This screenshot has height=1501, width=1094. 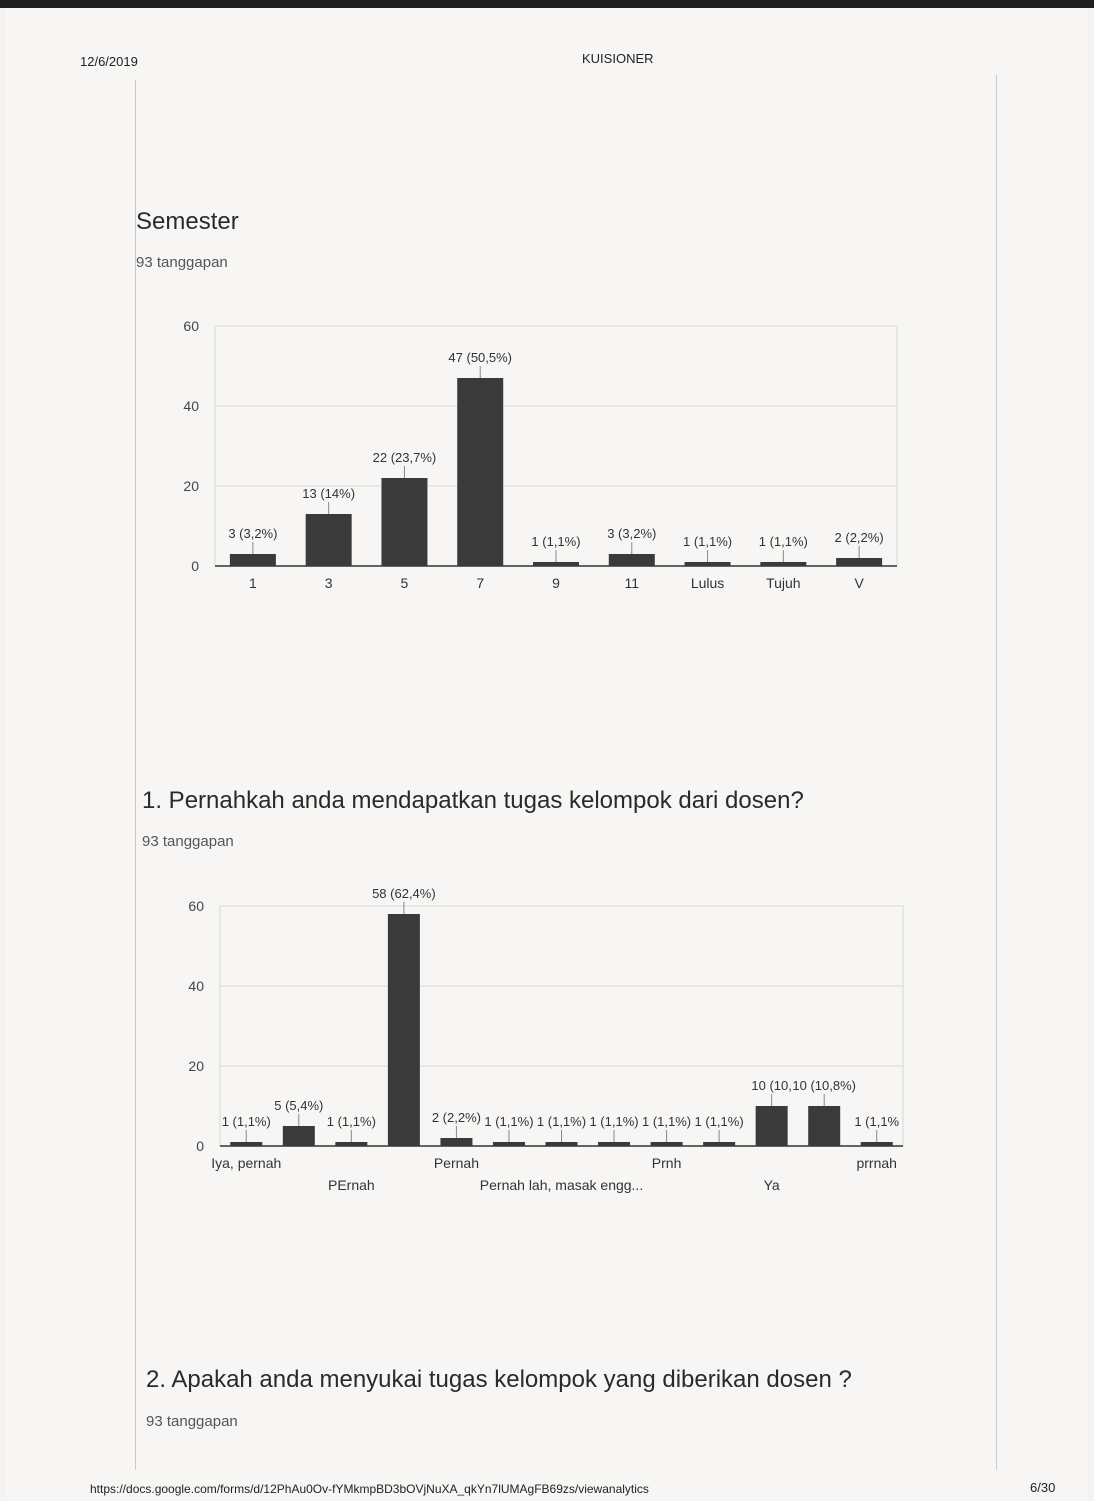 What do you see at coordinates (298, 1105) in the screenshot?
I see `q1-data-label: 5 (5,4%)` at bounding box center [298, 1105].